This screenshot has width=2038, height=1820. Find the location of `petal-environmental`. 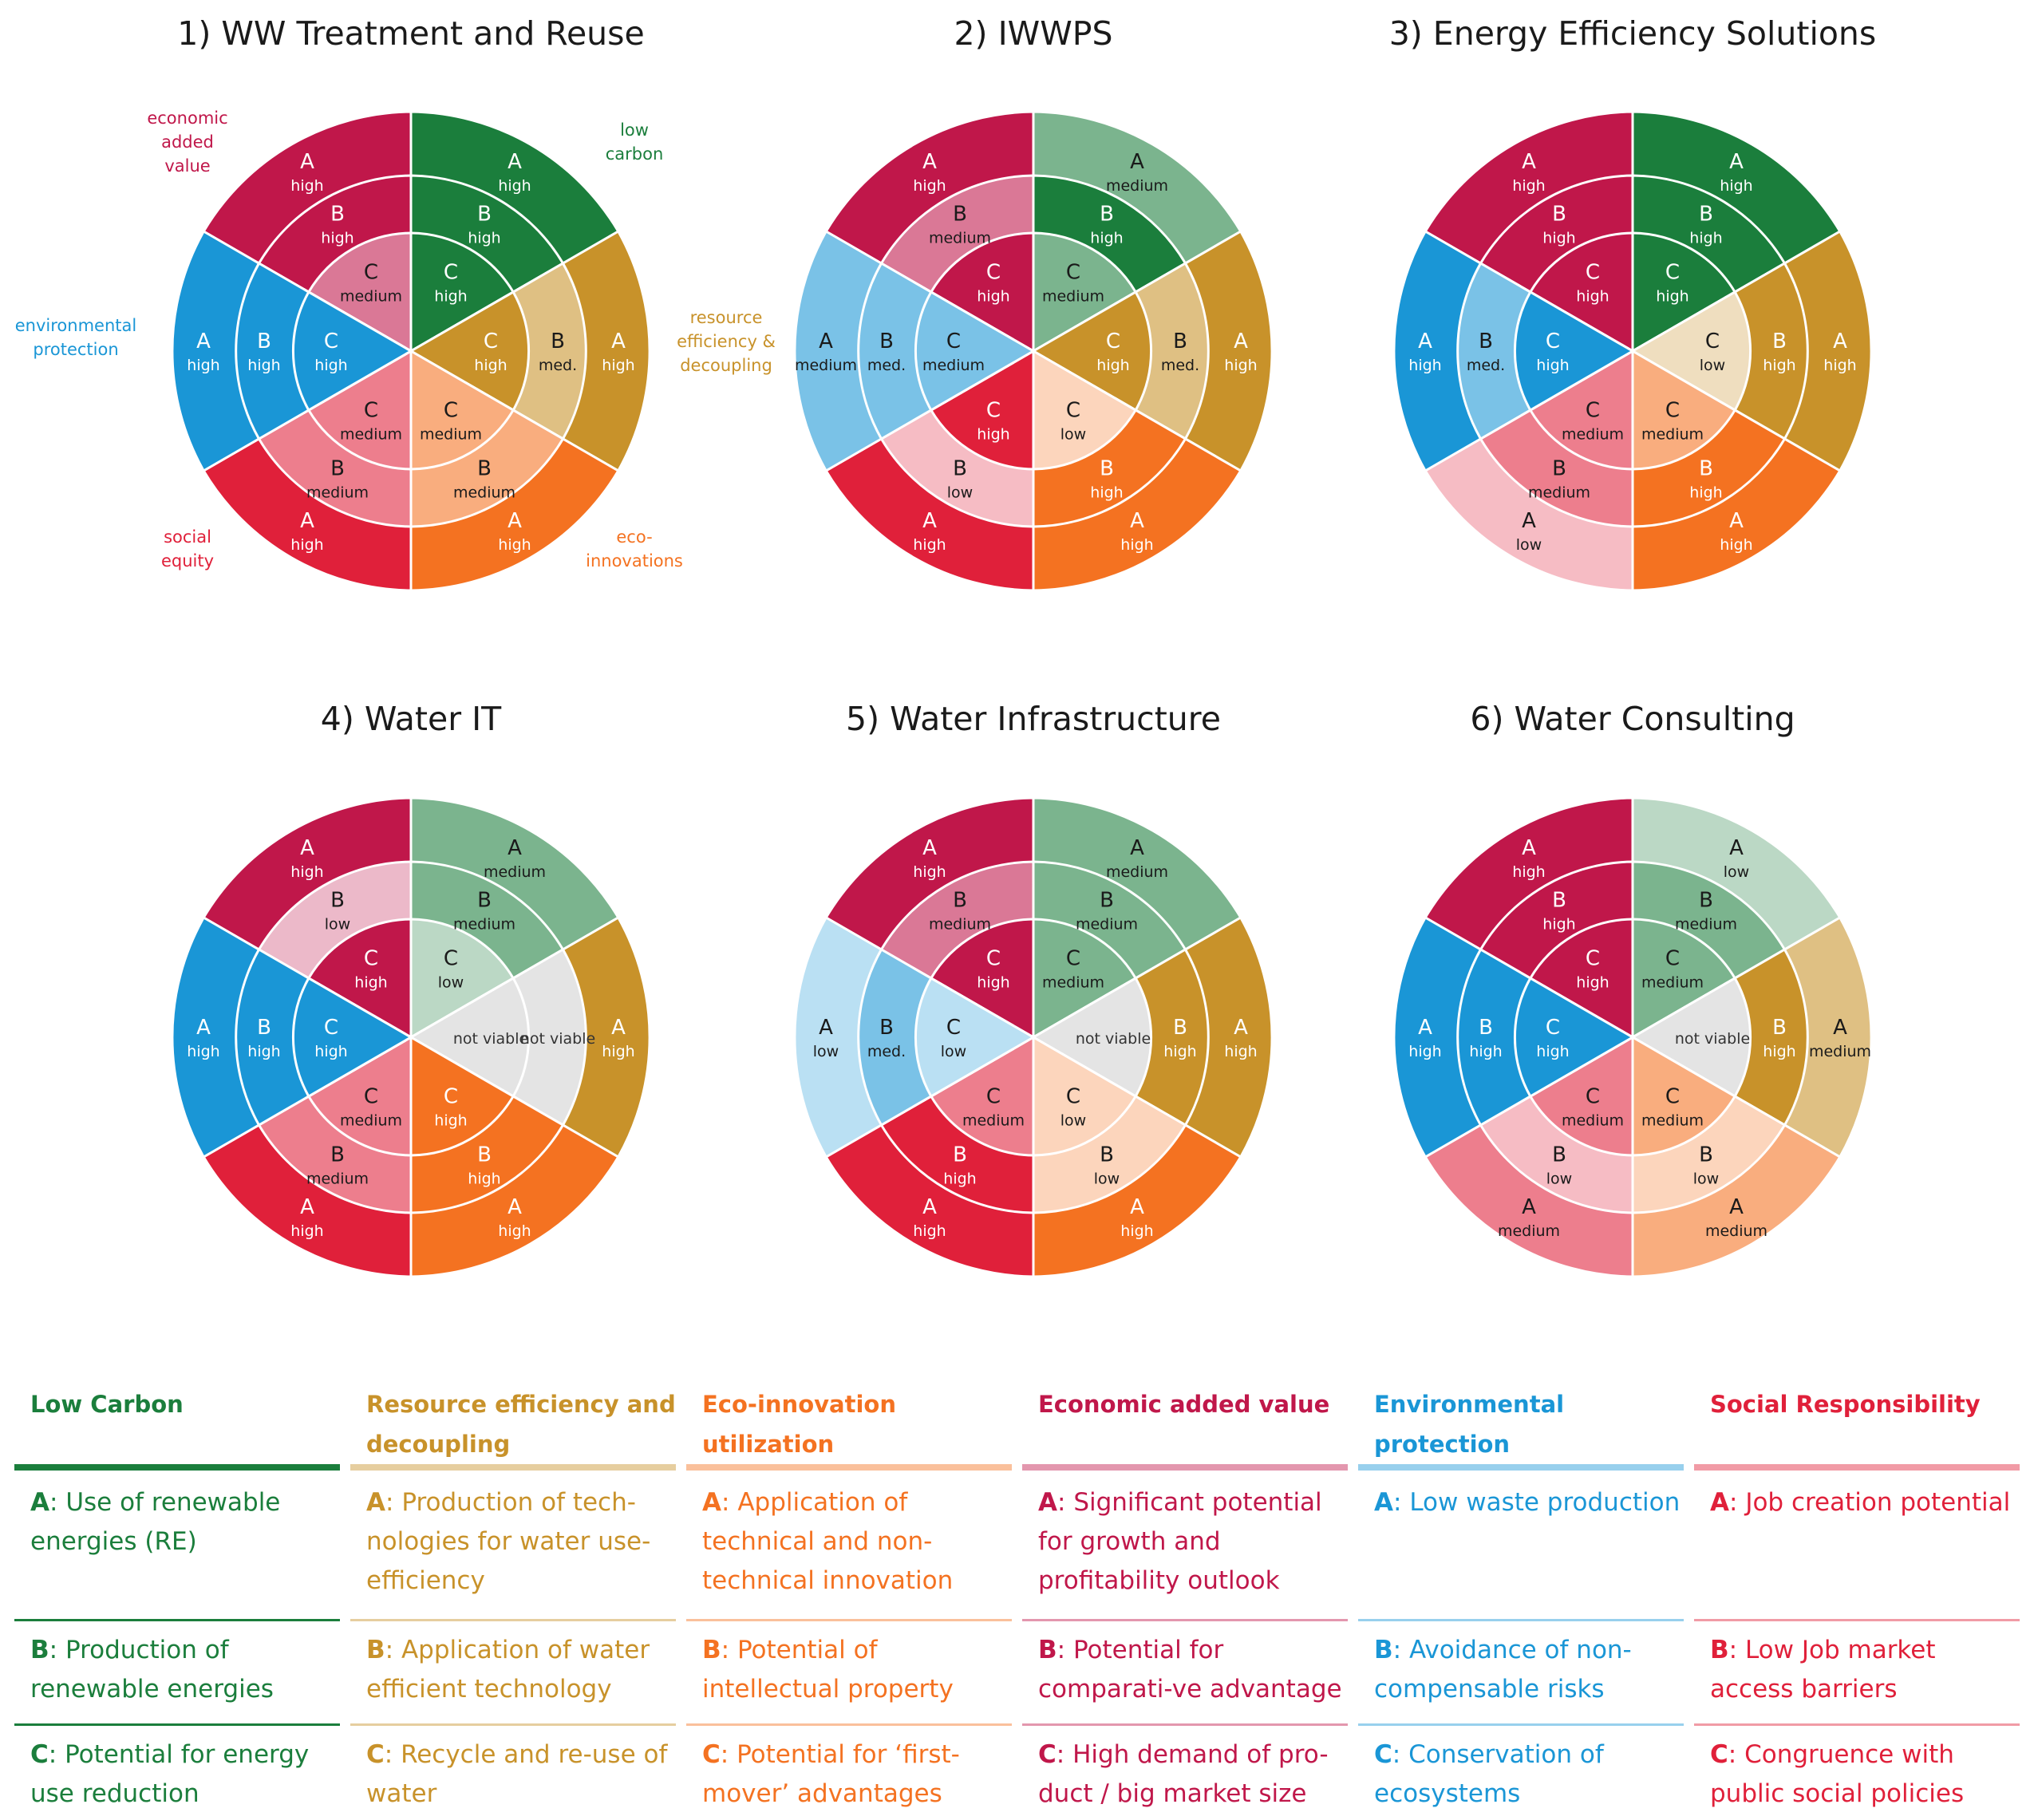

petal-environmental is located at coordinates (915, 351).